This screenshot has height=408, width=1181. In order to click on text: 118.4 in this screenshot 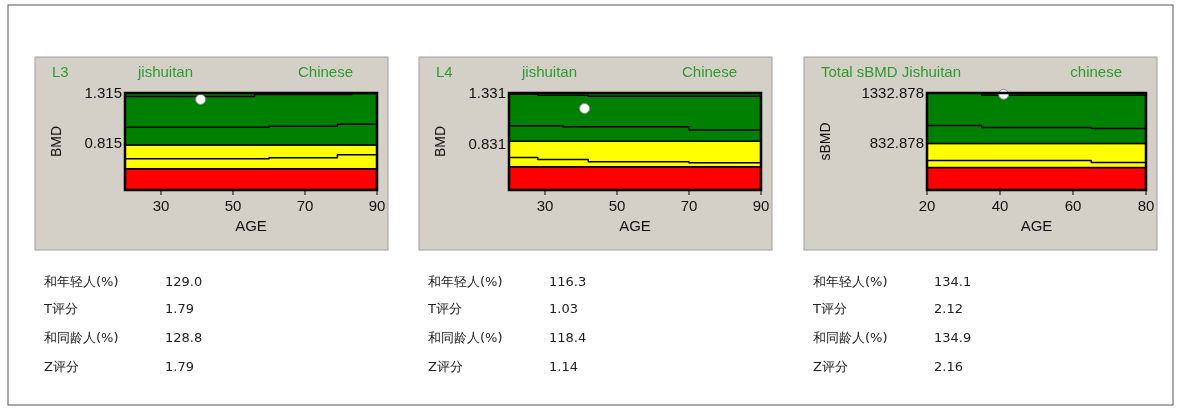, I will do `click(568, 337)`.